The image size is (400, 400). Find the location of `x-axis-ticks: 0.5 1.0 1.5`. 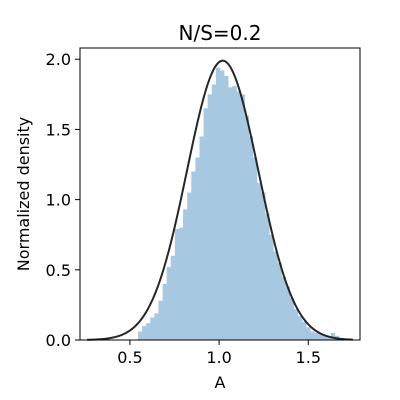

x-axis-ticks: 0.5 1.0 1.5 is located at coordinates (219, 353).